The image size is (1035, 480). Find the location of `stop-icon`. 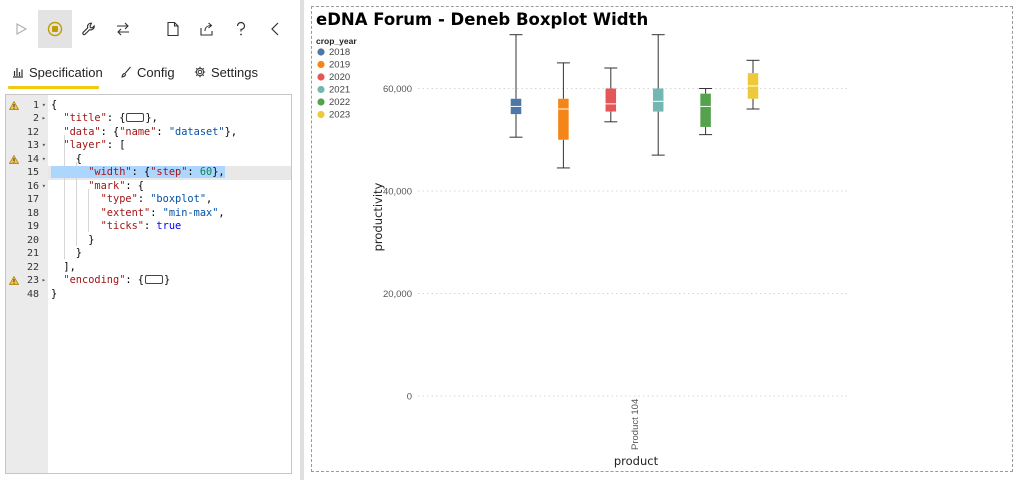

stop-icon is located at coordinates (55, 29).